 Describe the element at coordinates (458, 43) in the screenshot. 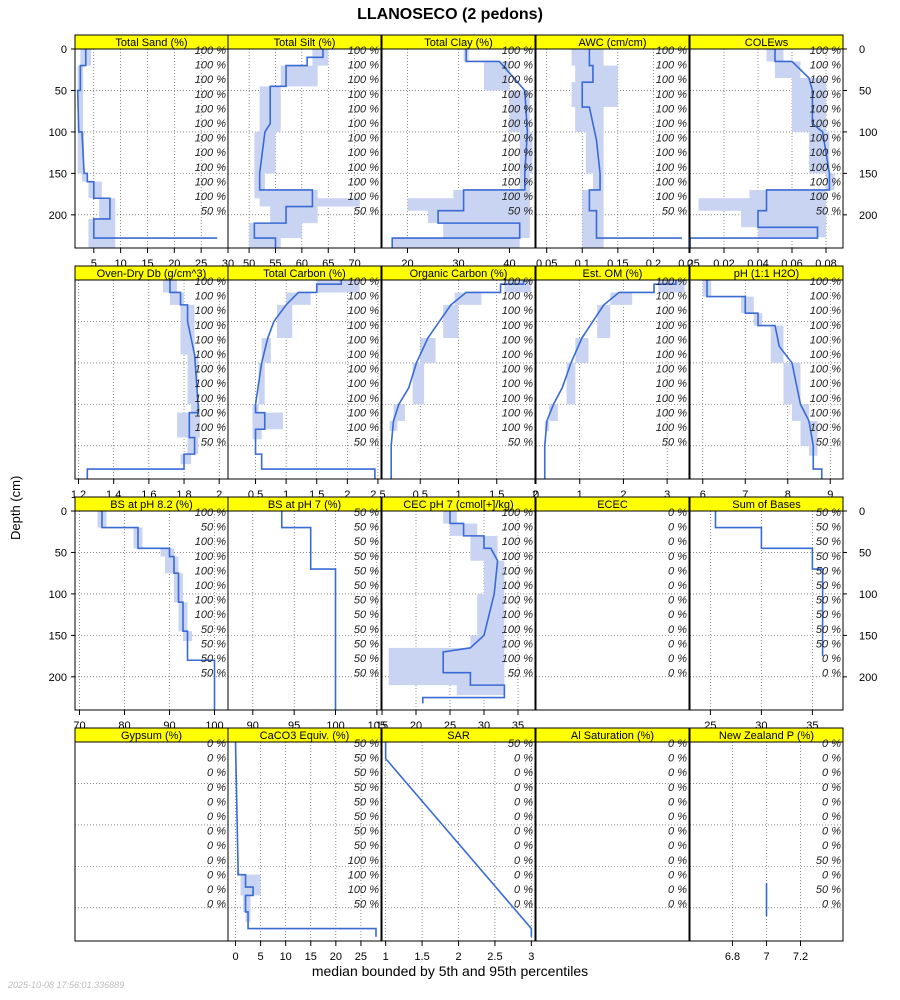

I see `panel-title: Total Clay (%)` at that location.